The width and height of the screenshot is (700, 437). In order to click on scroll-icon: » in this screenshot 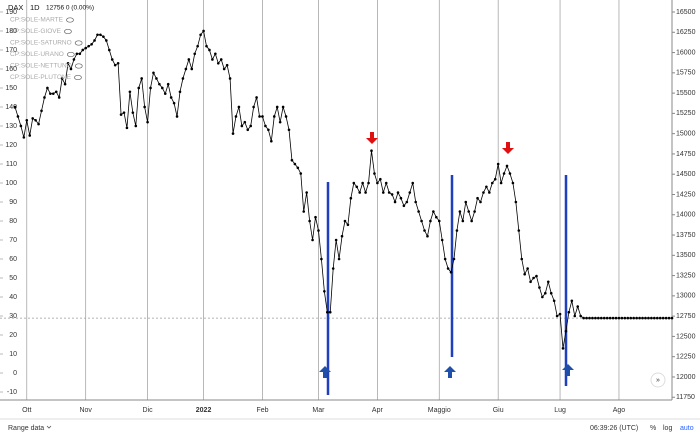, I will do `click(658, 380)`.